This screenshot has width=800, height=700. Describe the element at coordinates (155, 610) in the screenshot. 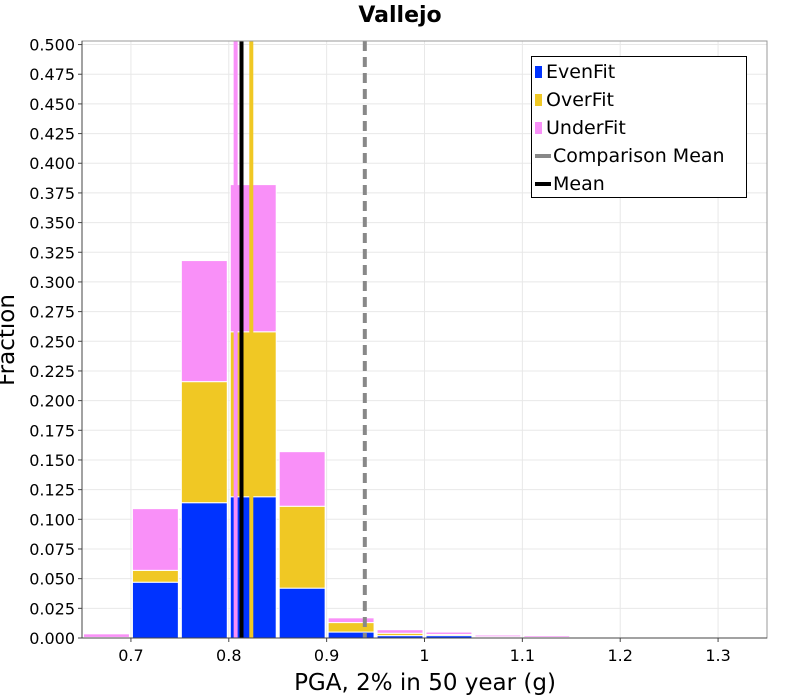

I see `bar-evenfit-0.725` at that location.